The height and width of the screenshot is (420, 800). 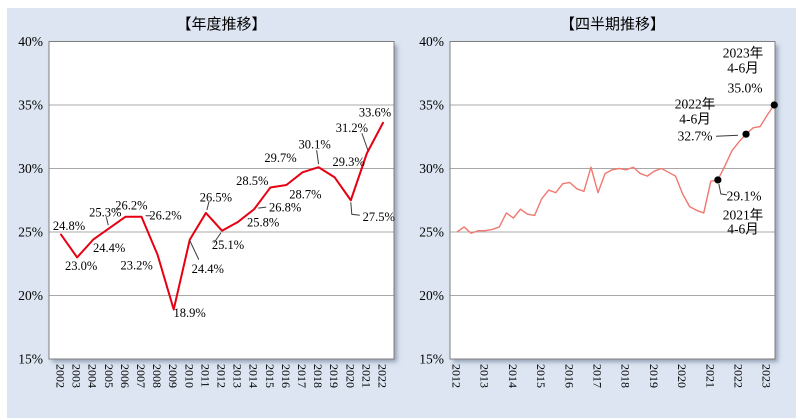 I want to click on x-tick-label: 2005, so click(x=109, y=376).